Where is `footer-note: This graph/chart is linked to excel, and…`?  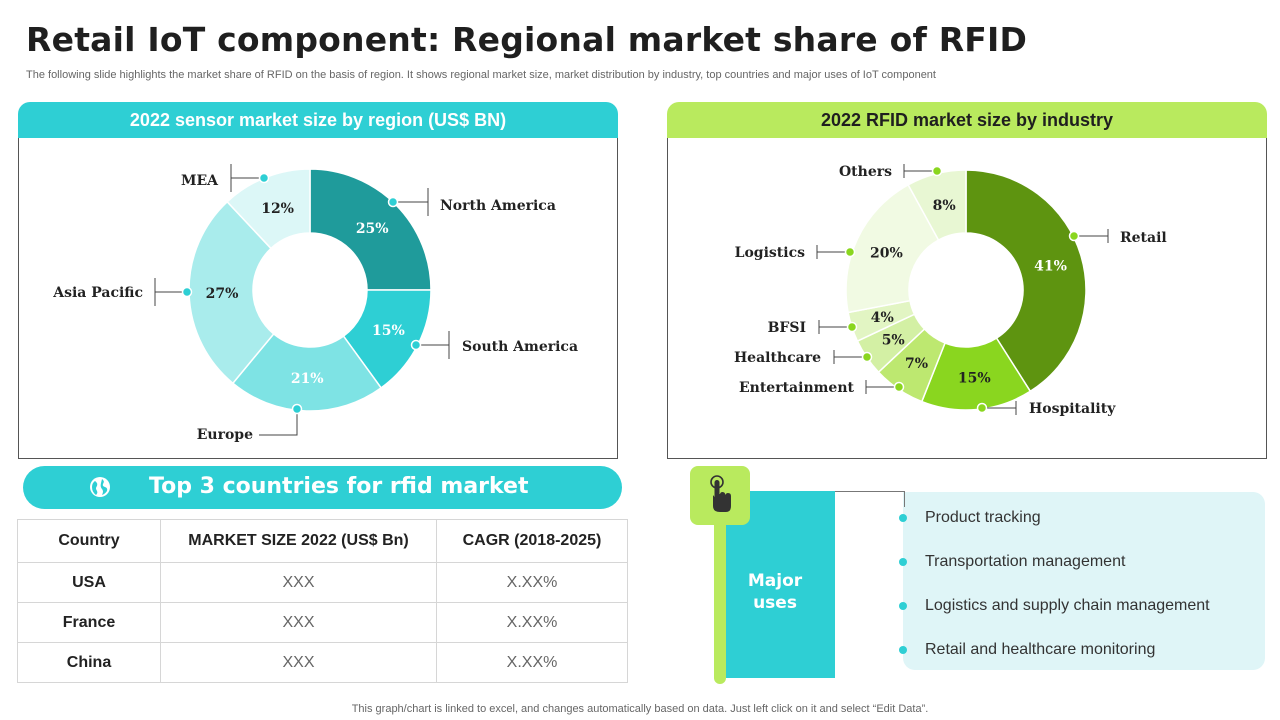
footer-note: This graph/chart is linked to excel, and… is located at coordinates (640, 709).